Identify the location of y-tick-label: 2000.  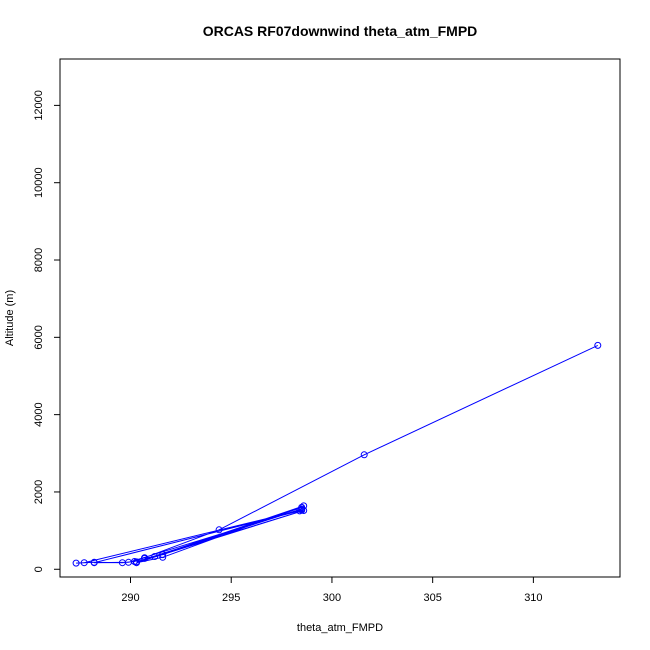
(39, 492).